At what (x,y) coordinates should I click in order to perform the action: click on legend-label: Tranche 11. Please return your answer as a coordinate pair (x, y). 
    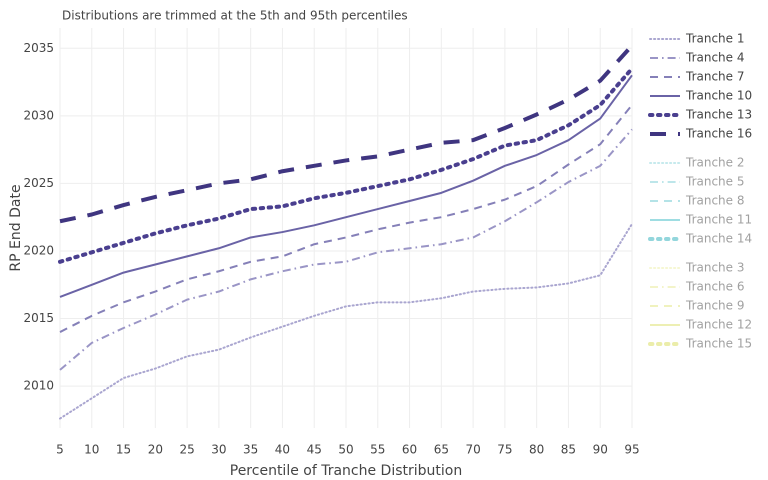
    Looking at the image, I should click on (718, 220).